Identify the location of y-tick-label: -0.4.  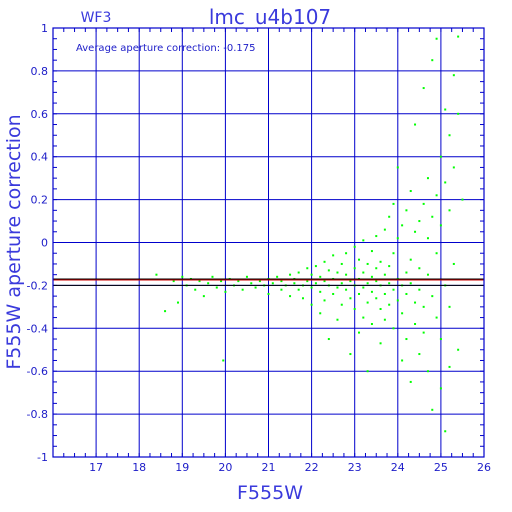
(37, 328).